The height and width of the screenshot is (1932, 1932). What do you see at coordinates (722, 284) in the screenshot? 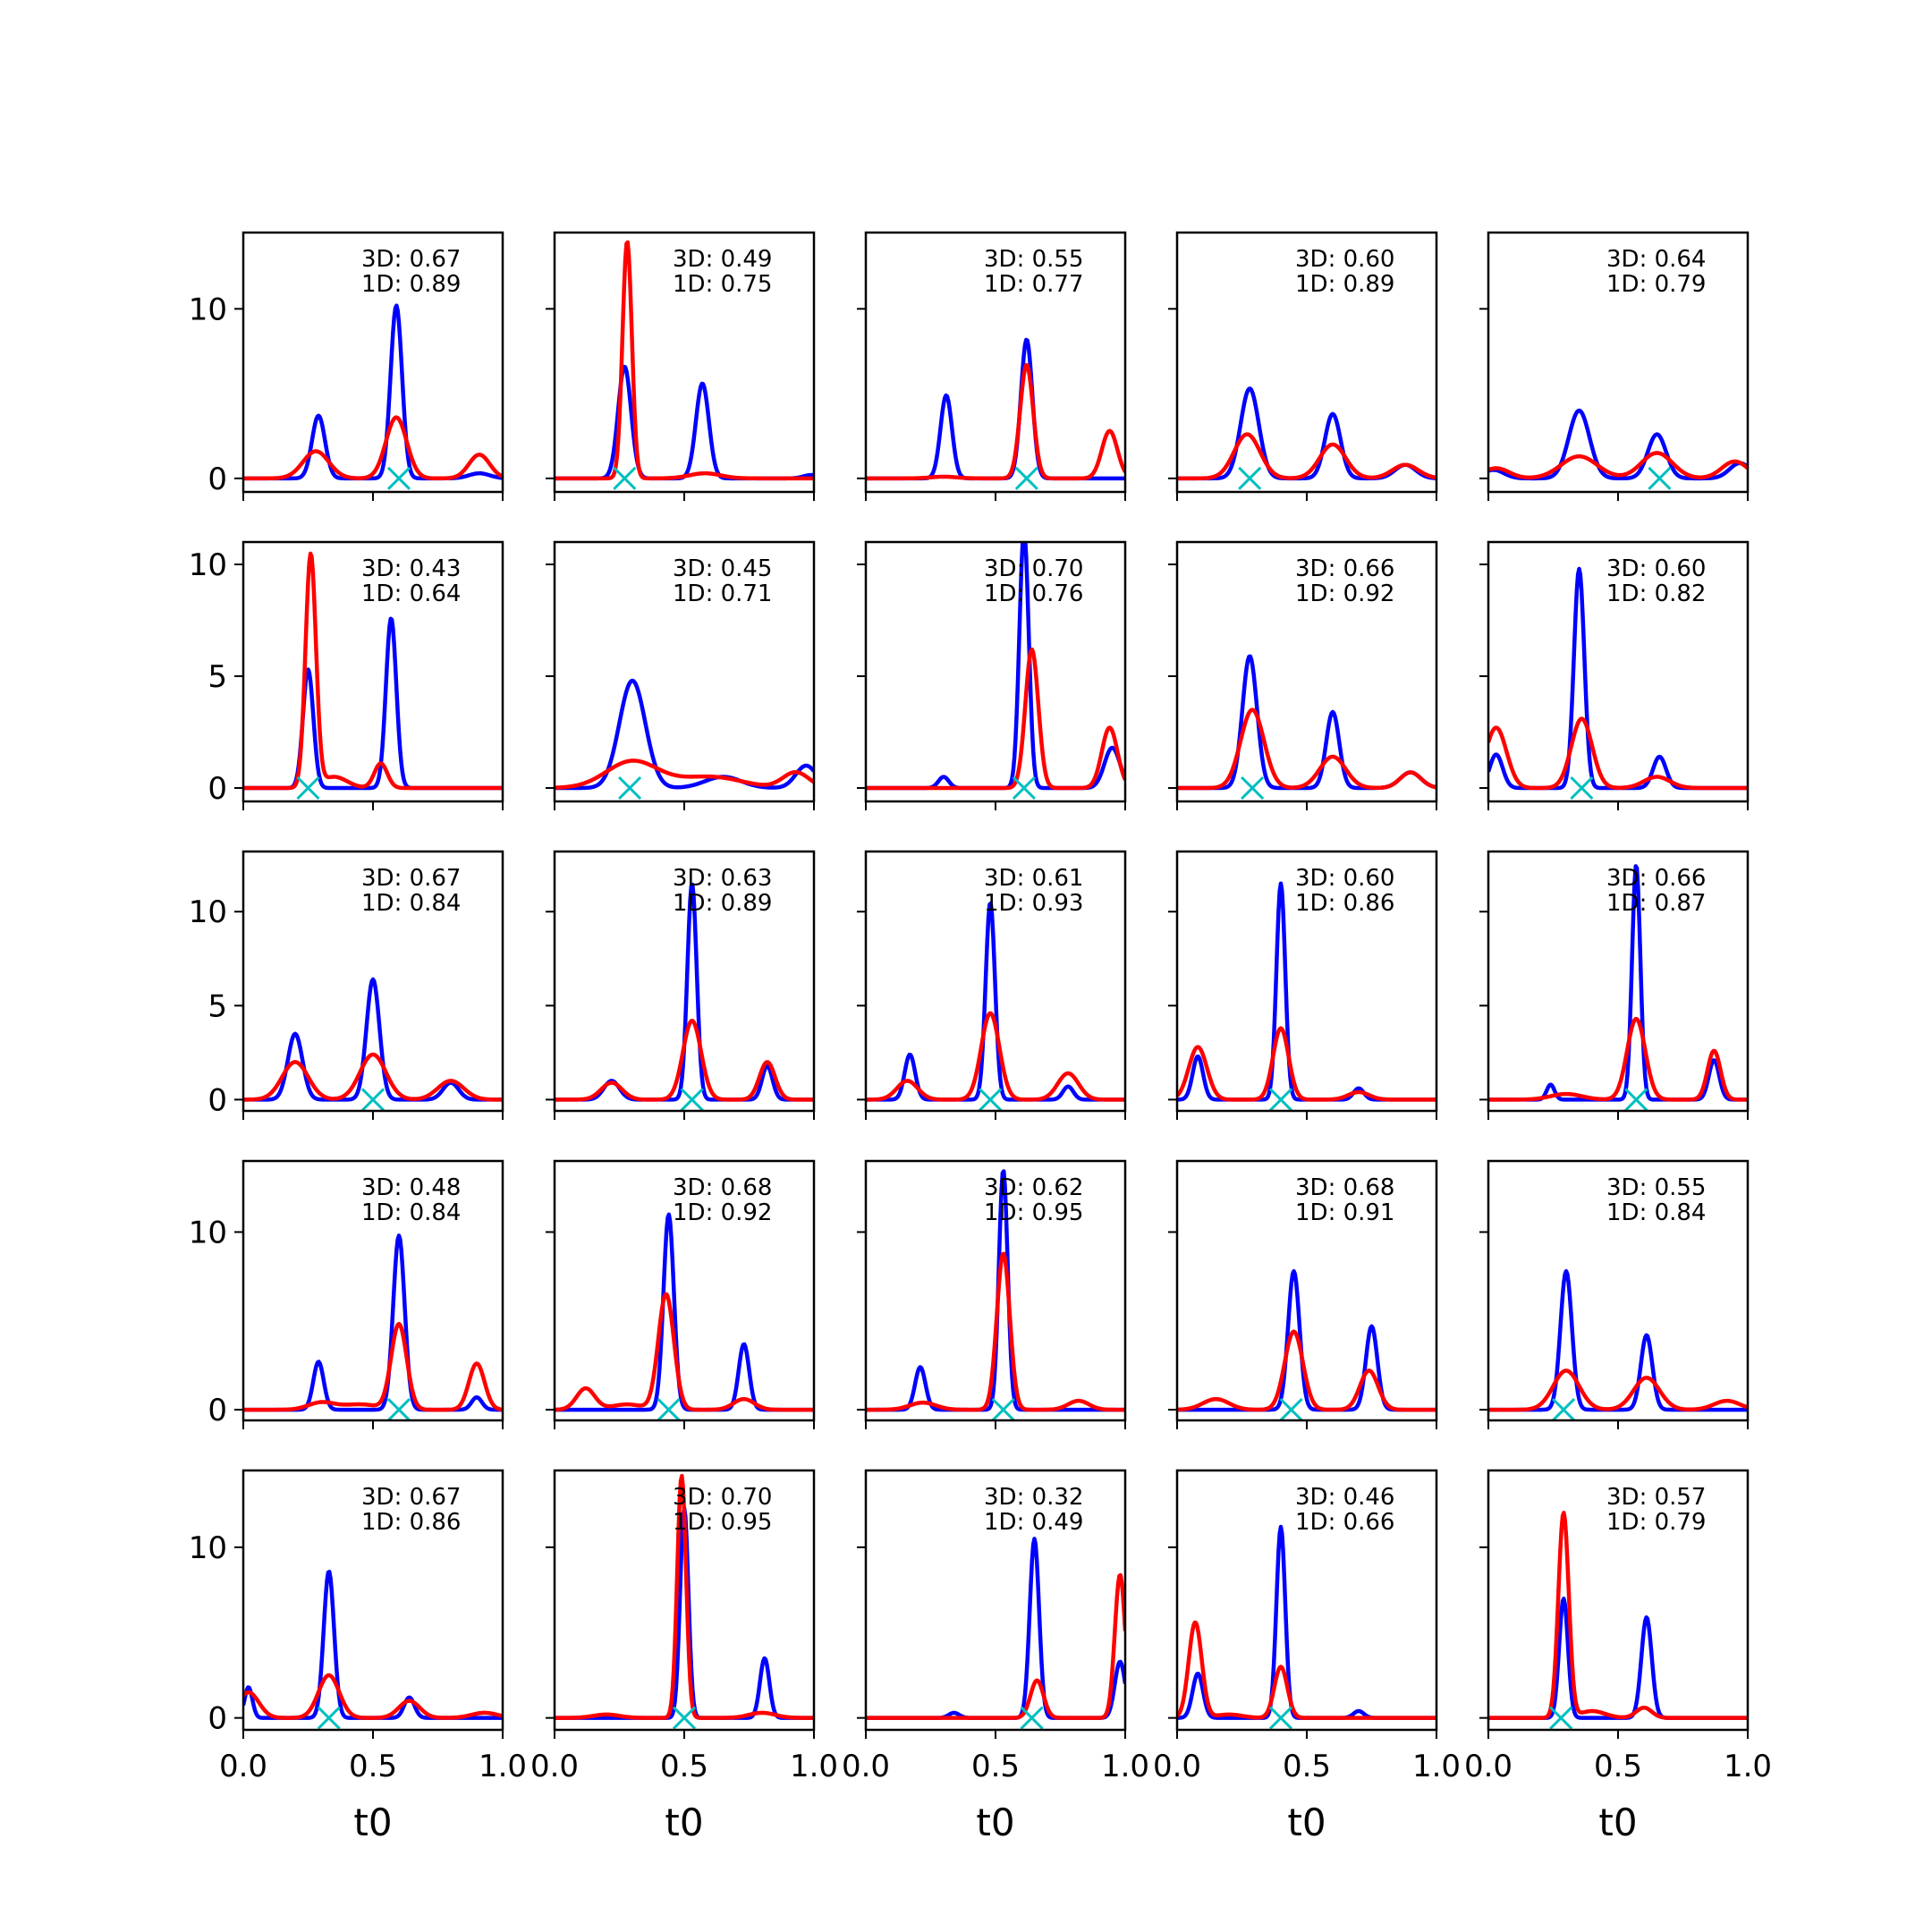
I see `score-annotation: 1D: 0.75` at bounding box center [722, 284].